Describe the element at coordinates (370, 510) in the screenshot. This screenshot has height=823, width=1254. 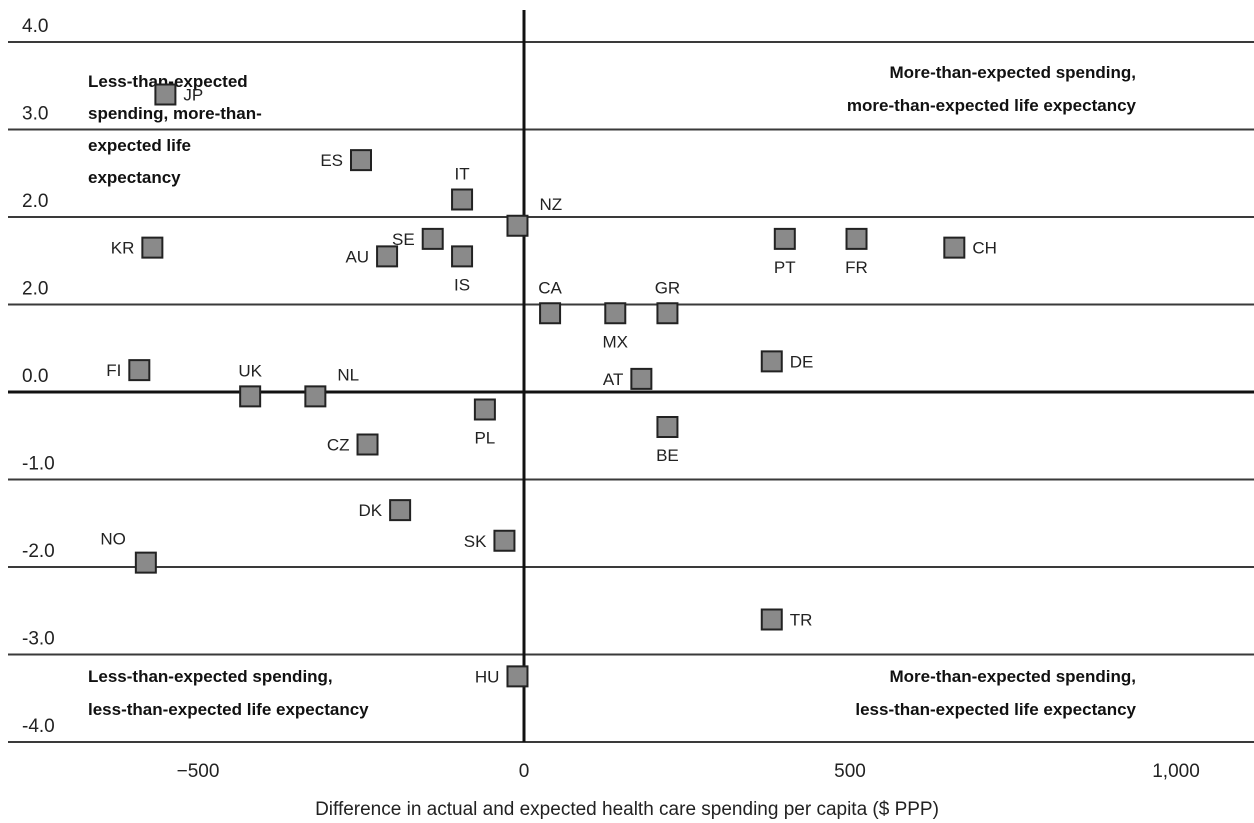
I see `point-label-dk: DK` at that location.